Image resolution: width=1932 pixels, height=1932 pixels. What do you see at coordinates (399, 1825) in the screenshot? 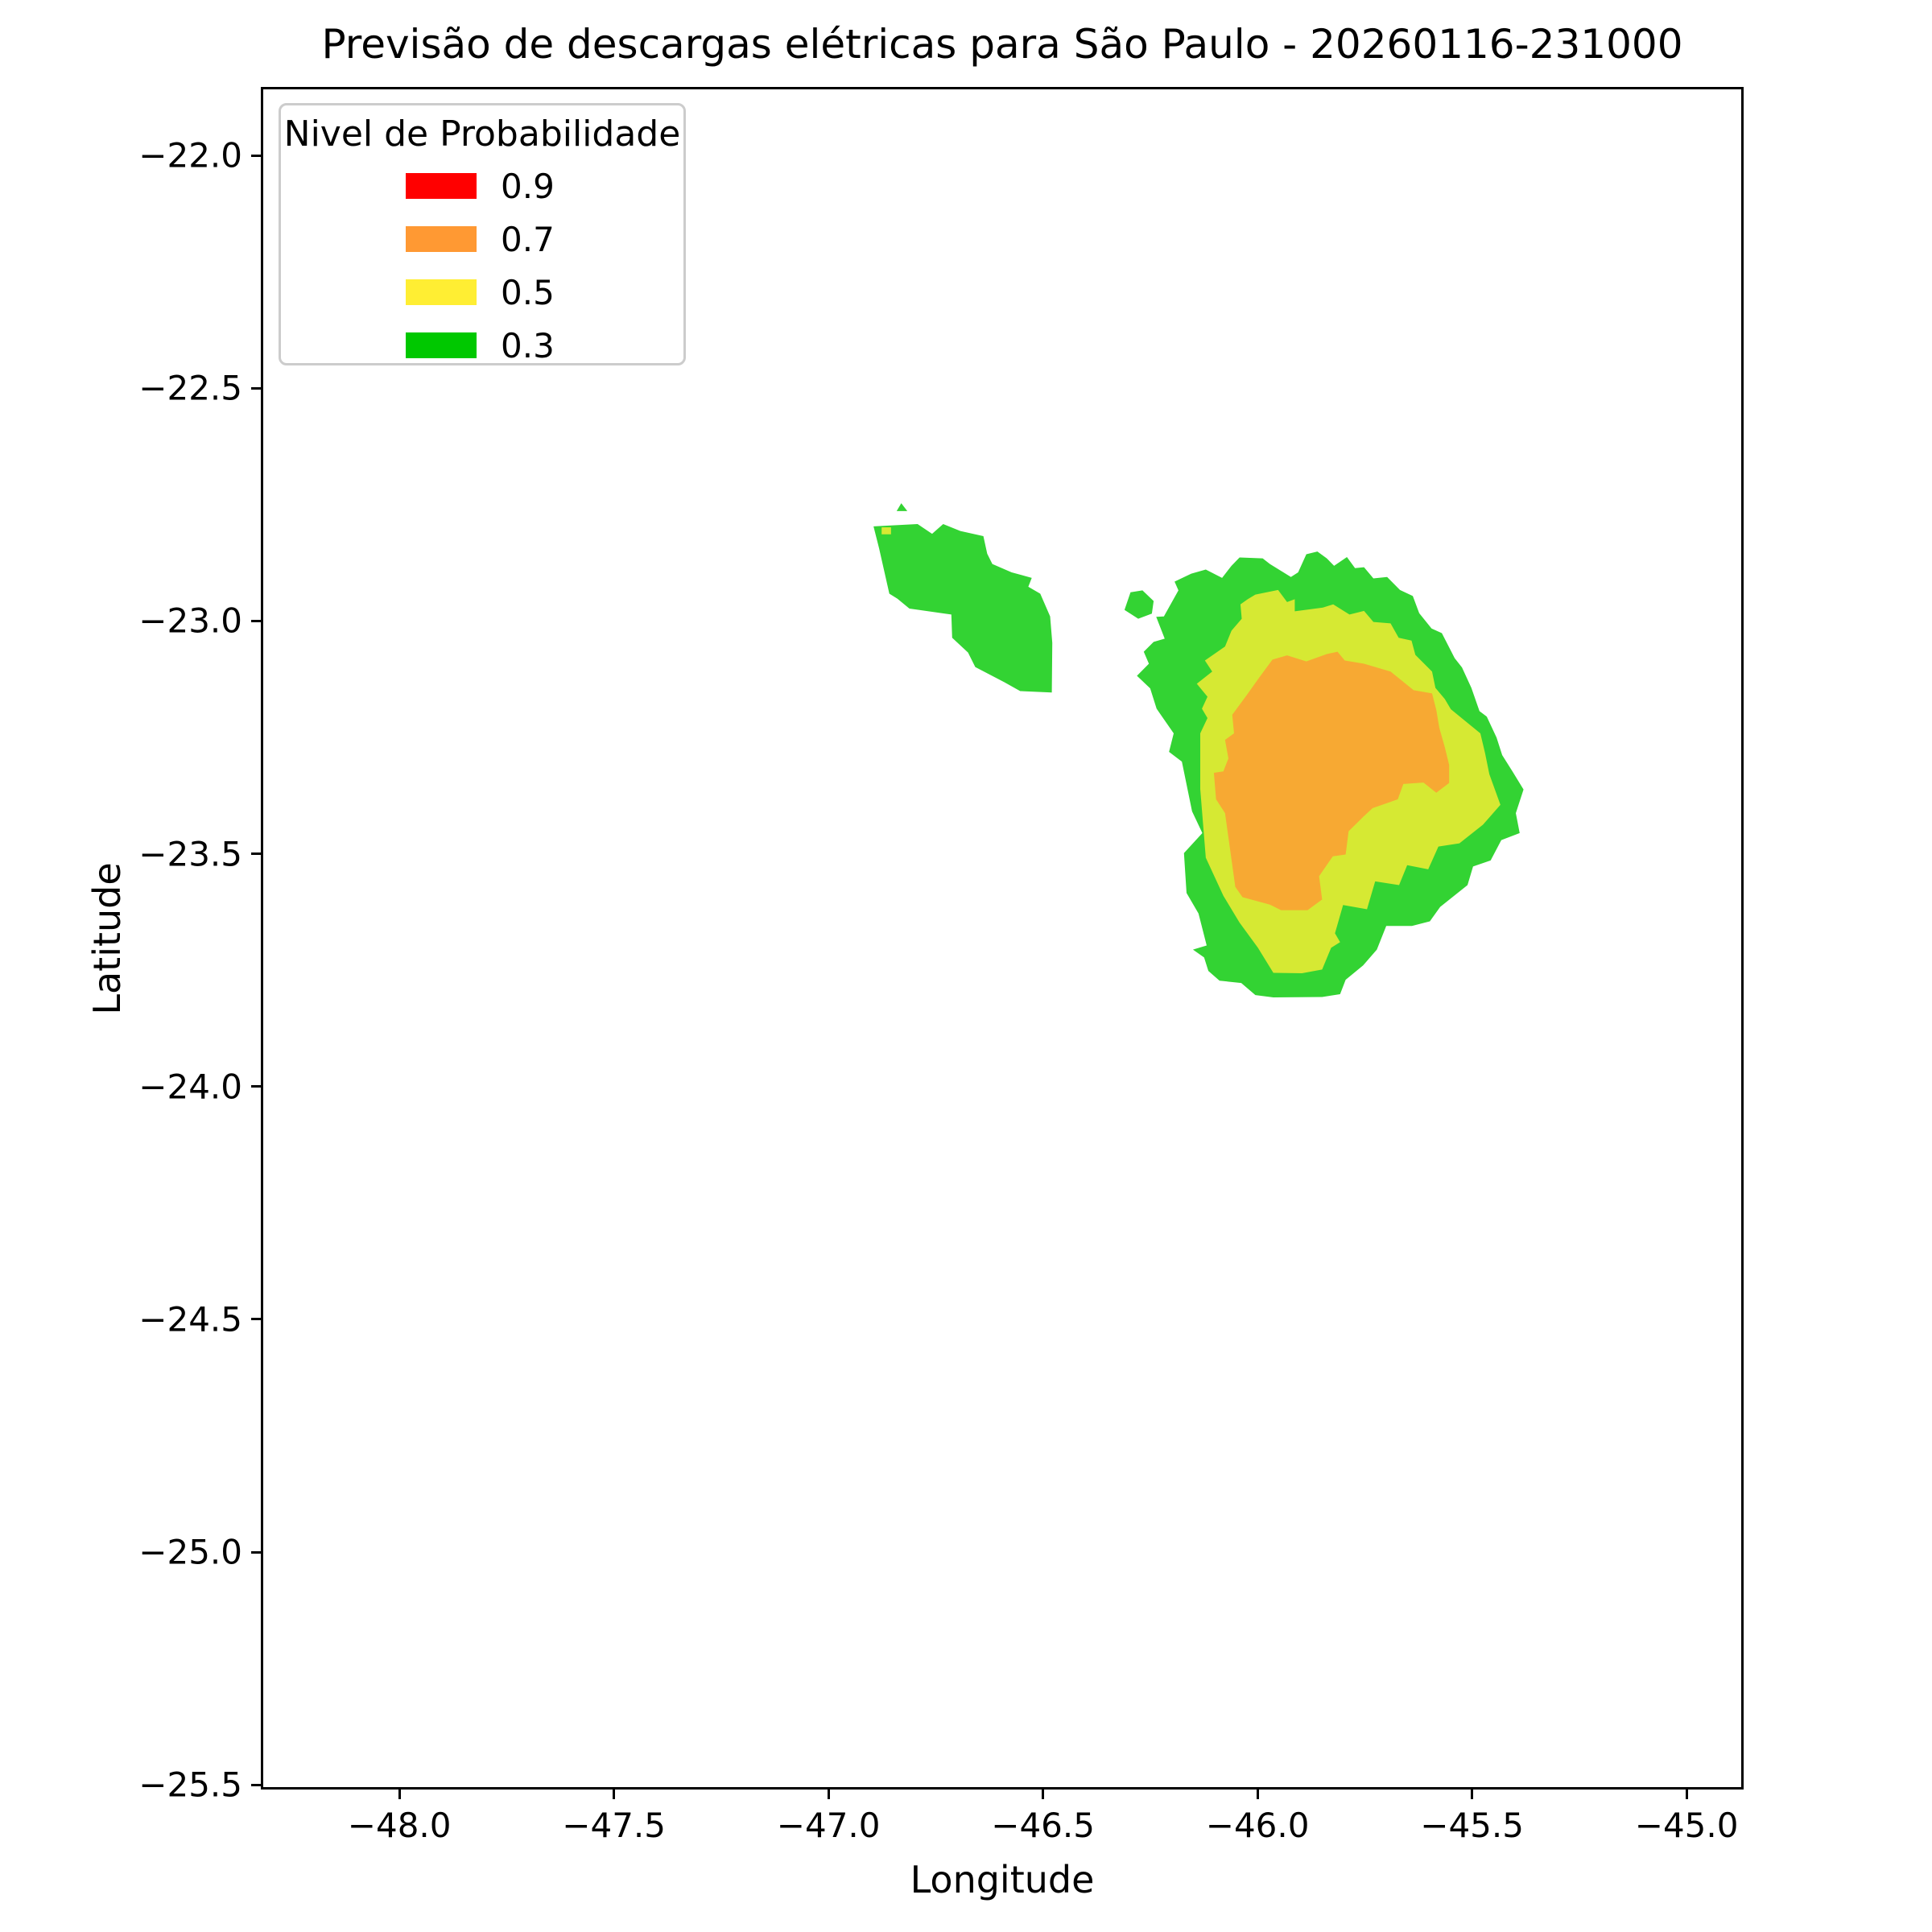
I see `x-tick-label: −48.0` at bounding box center [399, 1825].